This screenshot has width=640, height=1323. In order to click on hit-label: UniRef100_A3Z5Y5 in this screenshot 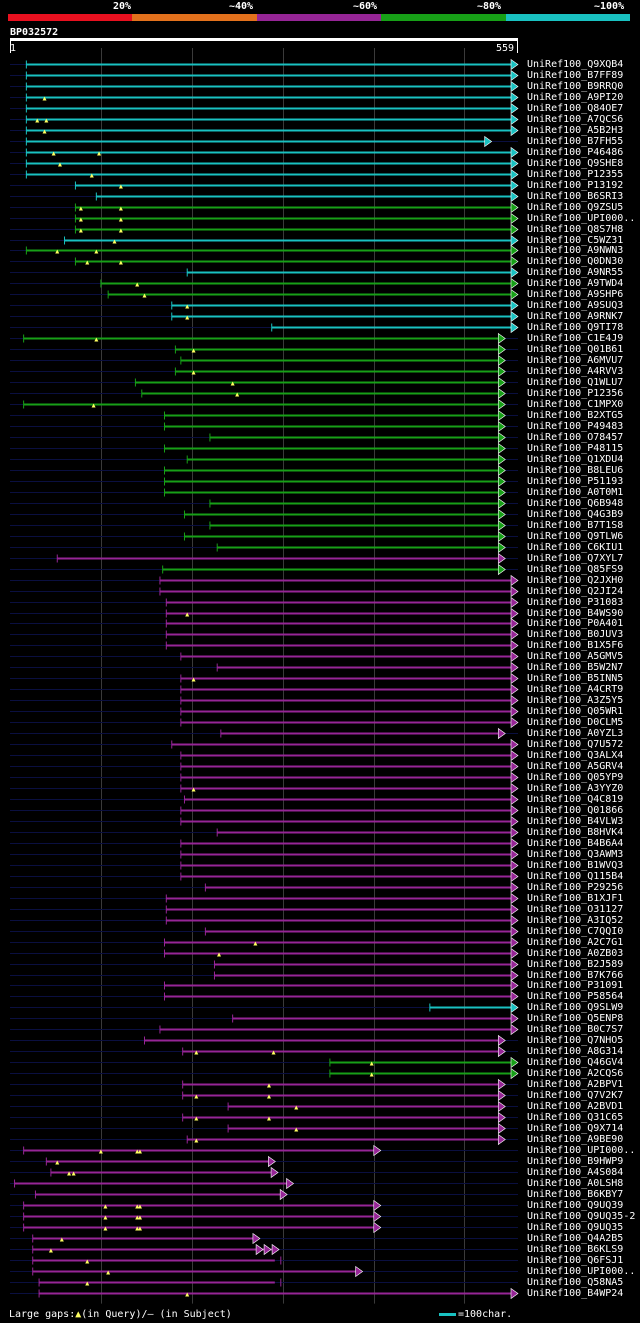, I will do `click(575, 700)`.